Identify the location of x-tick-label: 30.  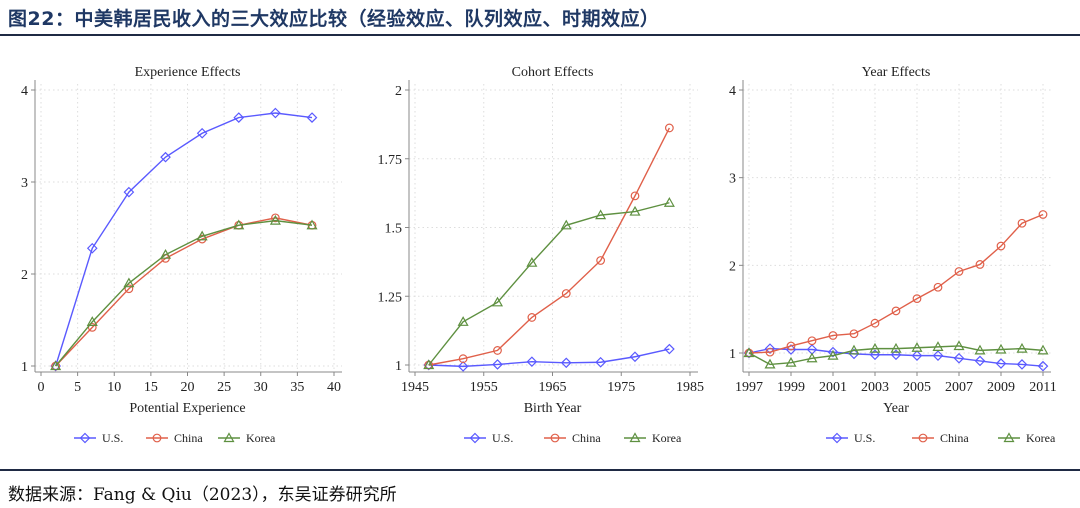
(261, 387).